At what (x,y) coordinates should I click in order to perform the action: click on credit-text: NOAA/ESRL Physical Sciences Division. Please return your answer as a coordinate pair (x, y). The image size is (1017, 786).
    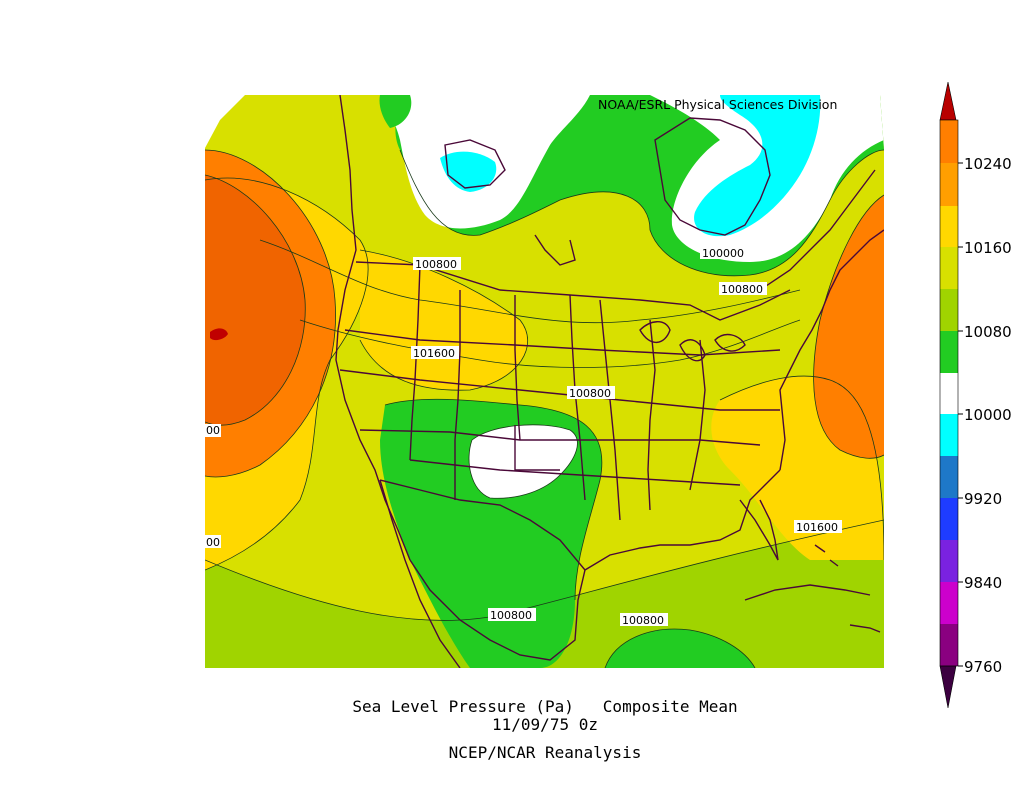
    Looking at the image, I should click on (718, 104).